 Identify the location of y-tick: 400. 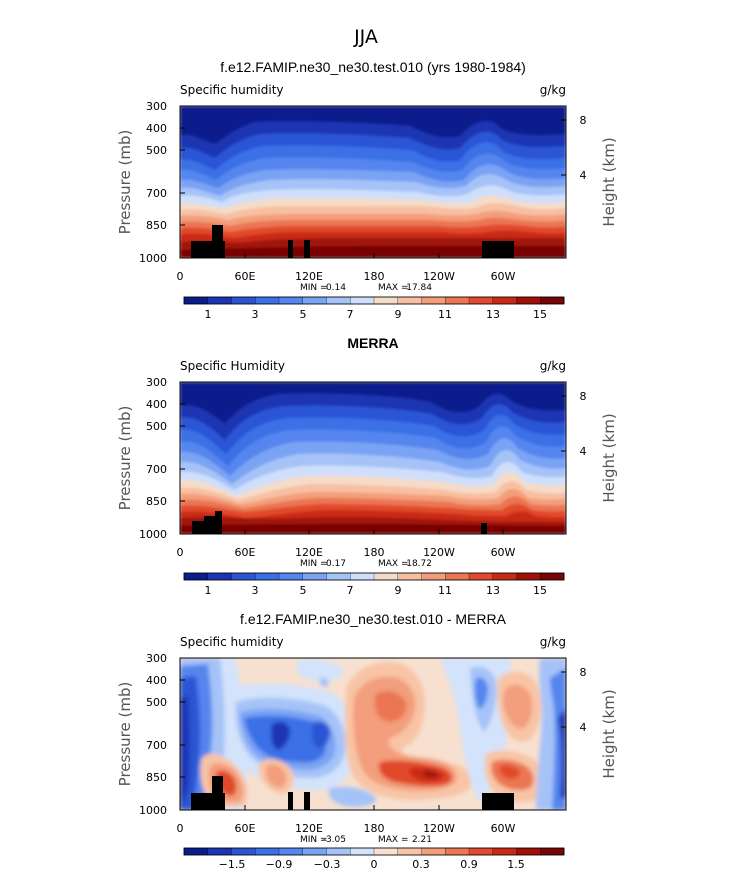
(165, 128).